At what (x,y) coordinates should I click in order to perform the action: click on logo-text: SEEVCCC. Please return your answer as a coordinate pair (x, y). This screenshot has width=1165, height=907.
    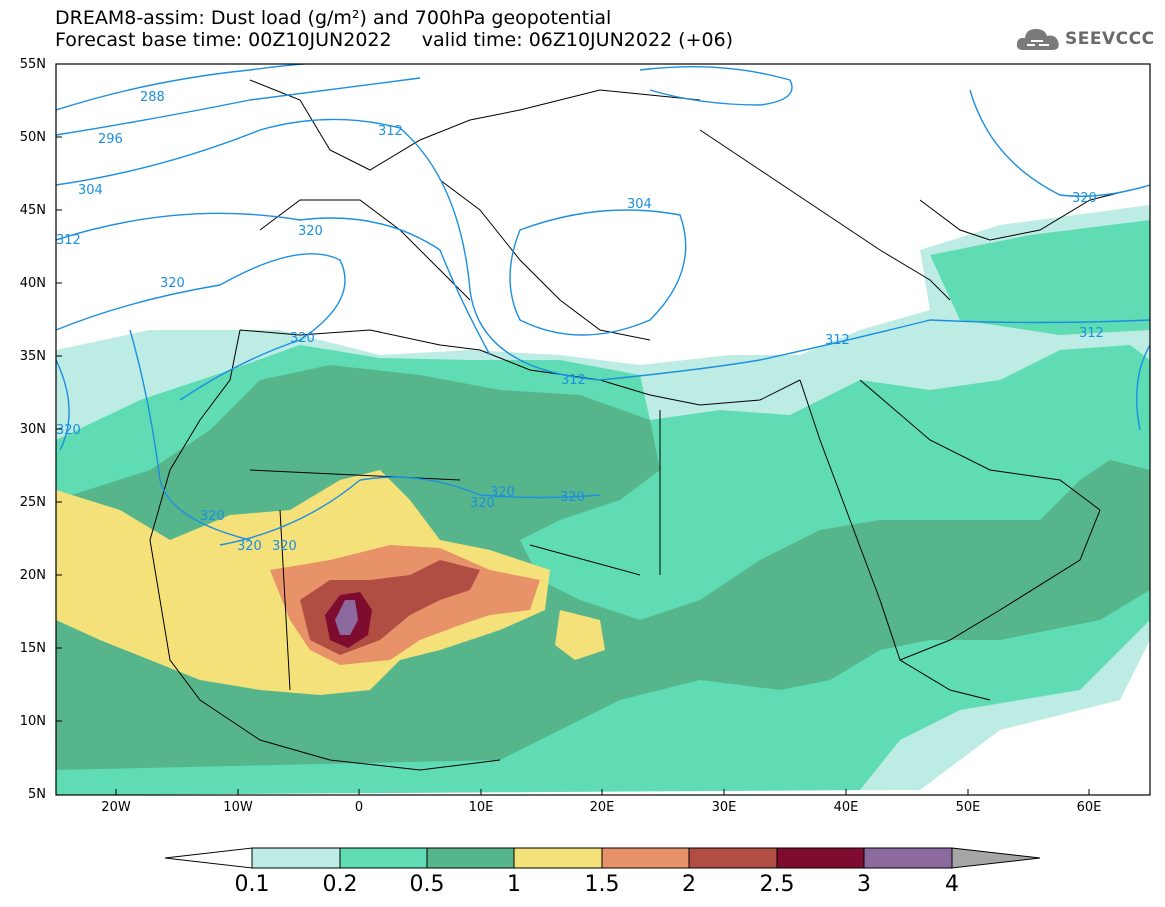
    Looking at the image, I should click on (1110, 39).